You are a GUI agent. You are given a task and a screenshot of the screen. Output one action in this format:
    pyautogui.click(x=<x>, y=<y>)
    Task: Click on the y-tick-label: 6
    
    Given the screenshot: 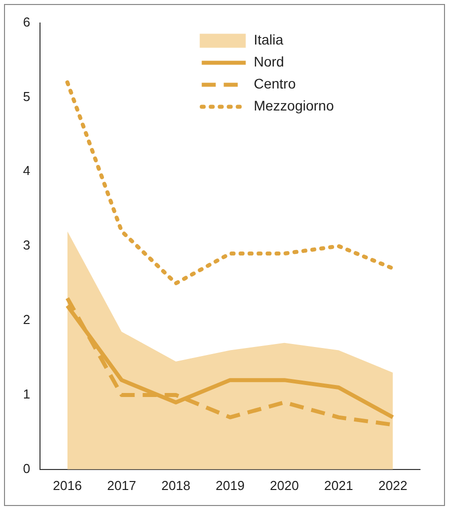 What is the action you would take?
    pyautogui.click(x=26, y=22)
    